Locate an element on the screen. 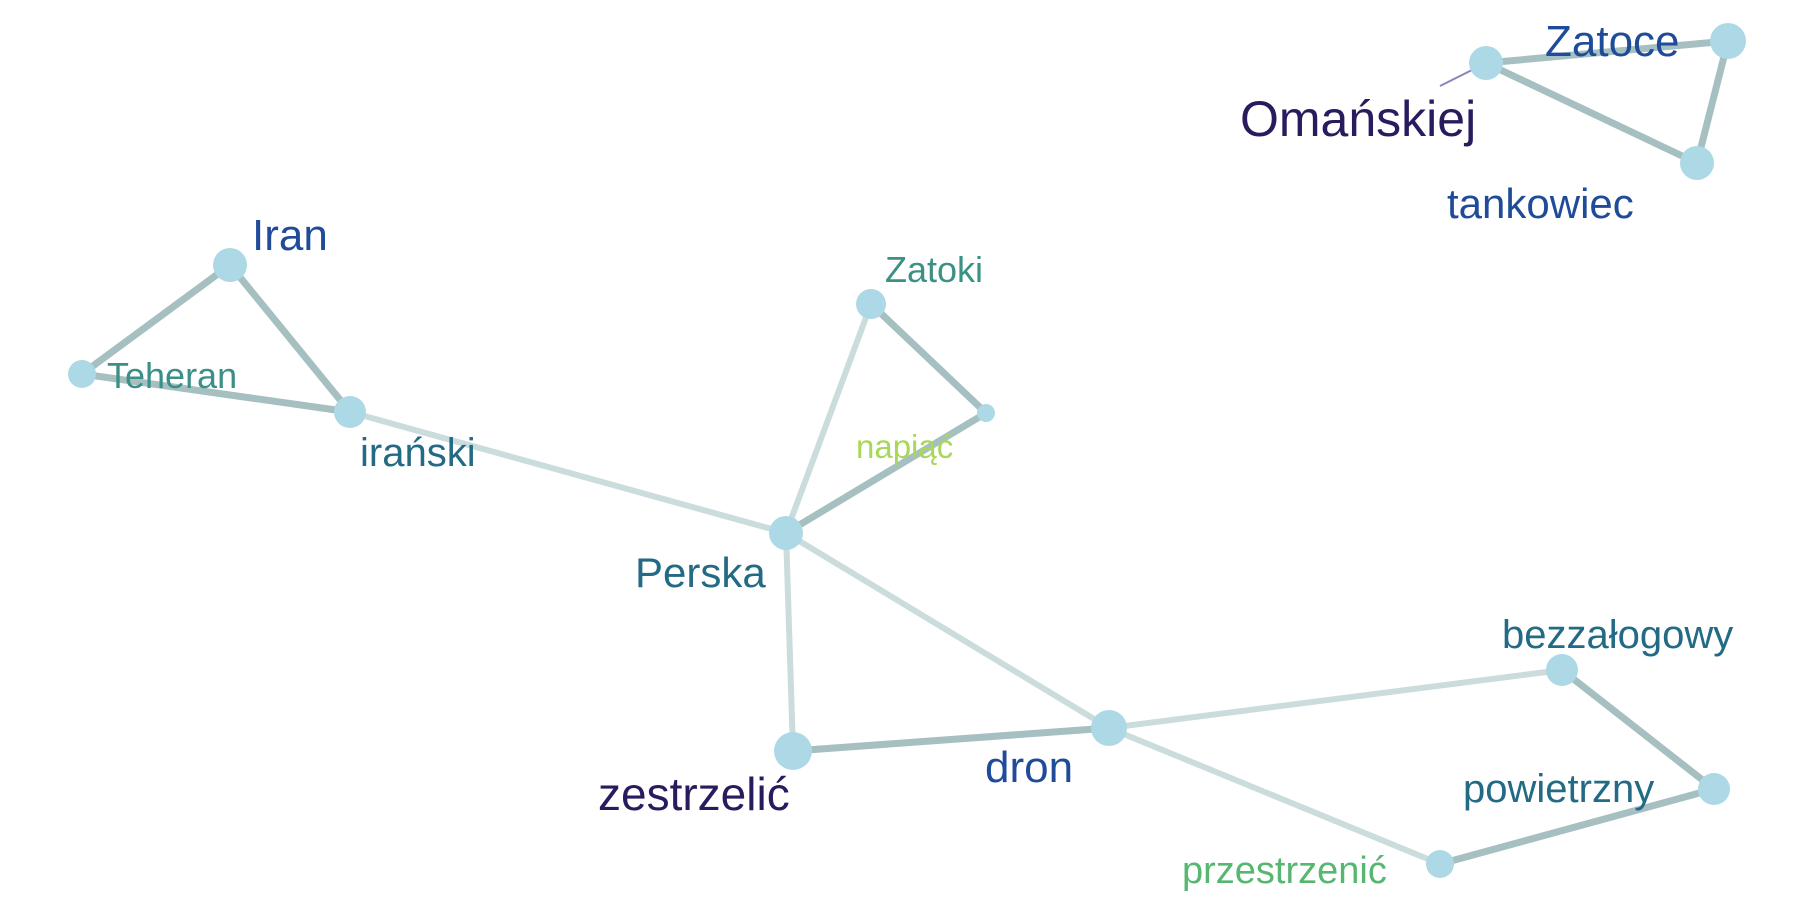 The height and width of the screenshot is (900, 1800). edge-powietrzny-przestrzenic is located at coordinates (1577, 826).